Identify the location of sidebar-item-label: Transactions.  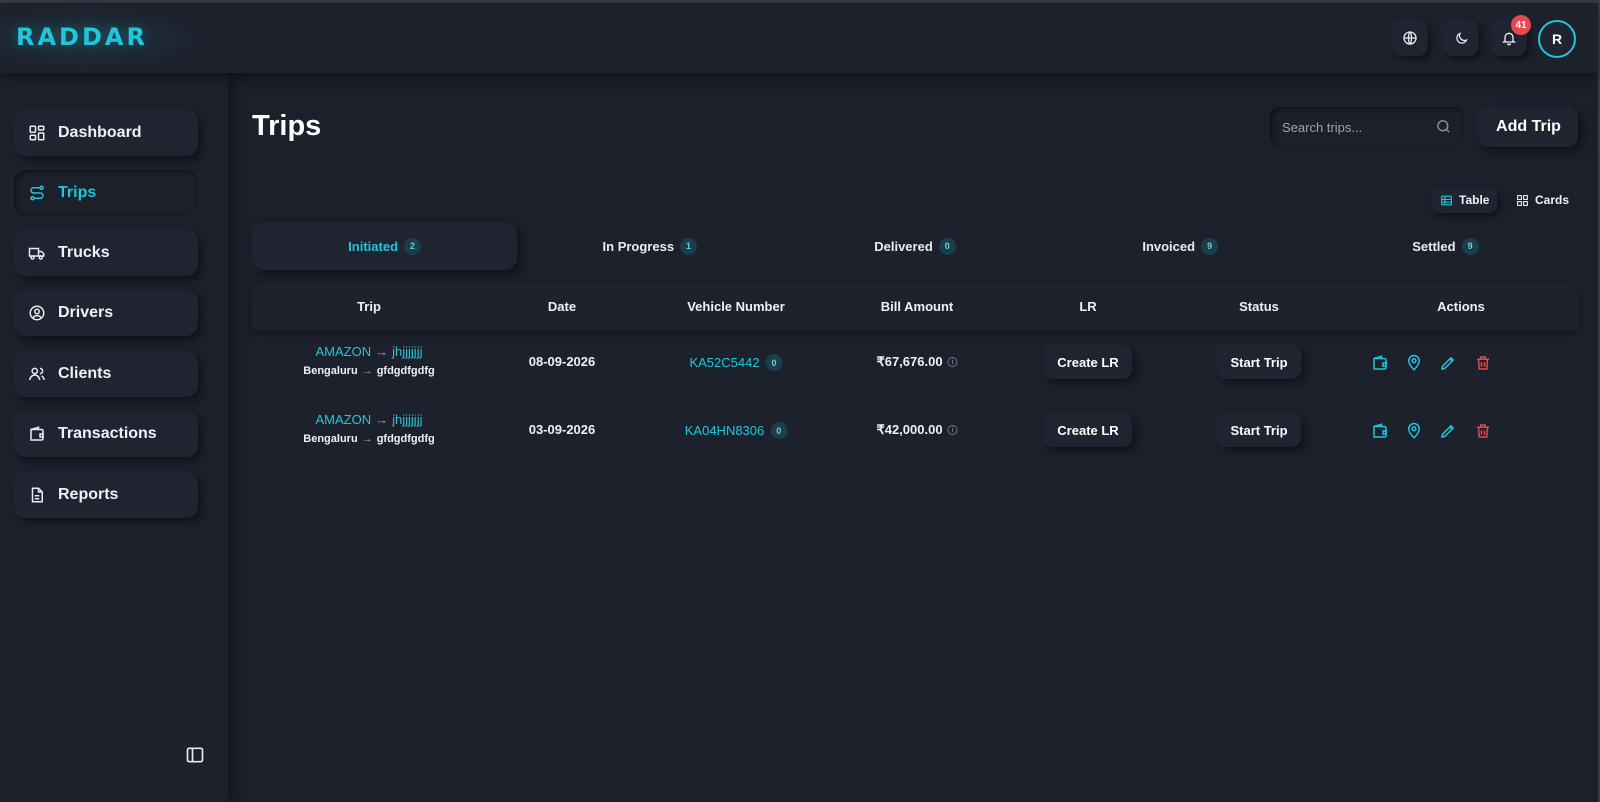
(107, 433).